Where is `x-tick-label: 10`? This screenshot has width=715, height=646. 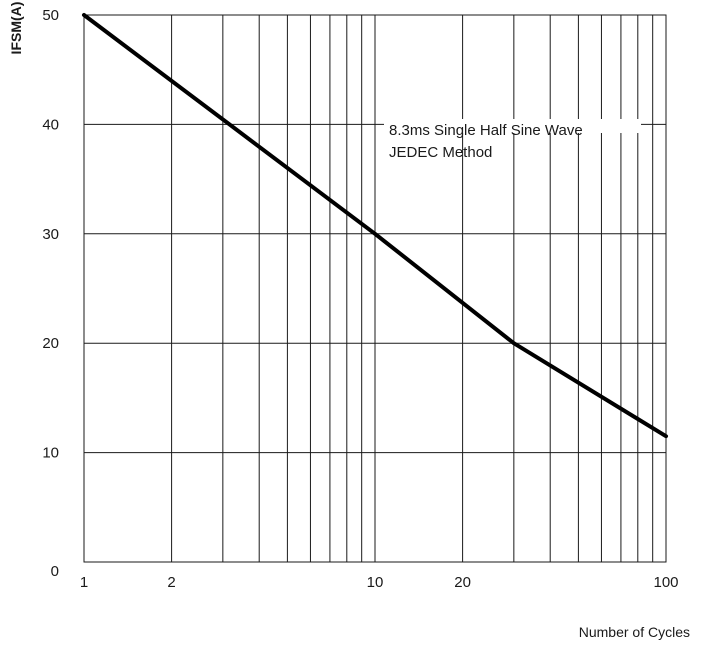 x-tick-label: 10 is located at coordinates (375, 582).